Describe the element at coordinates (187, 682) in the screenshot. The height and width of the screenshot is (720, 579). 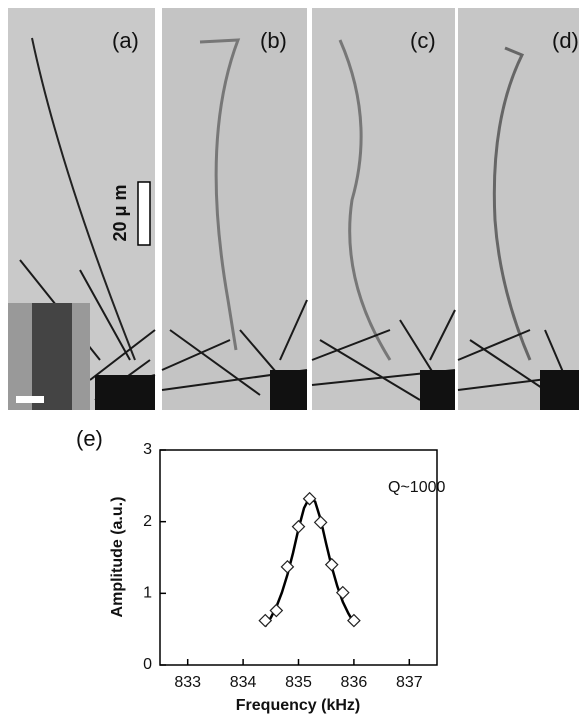
I see `x-tick-label: 833` at that location.